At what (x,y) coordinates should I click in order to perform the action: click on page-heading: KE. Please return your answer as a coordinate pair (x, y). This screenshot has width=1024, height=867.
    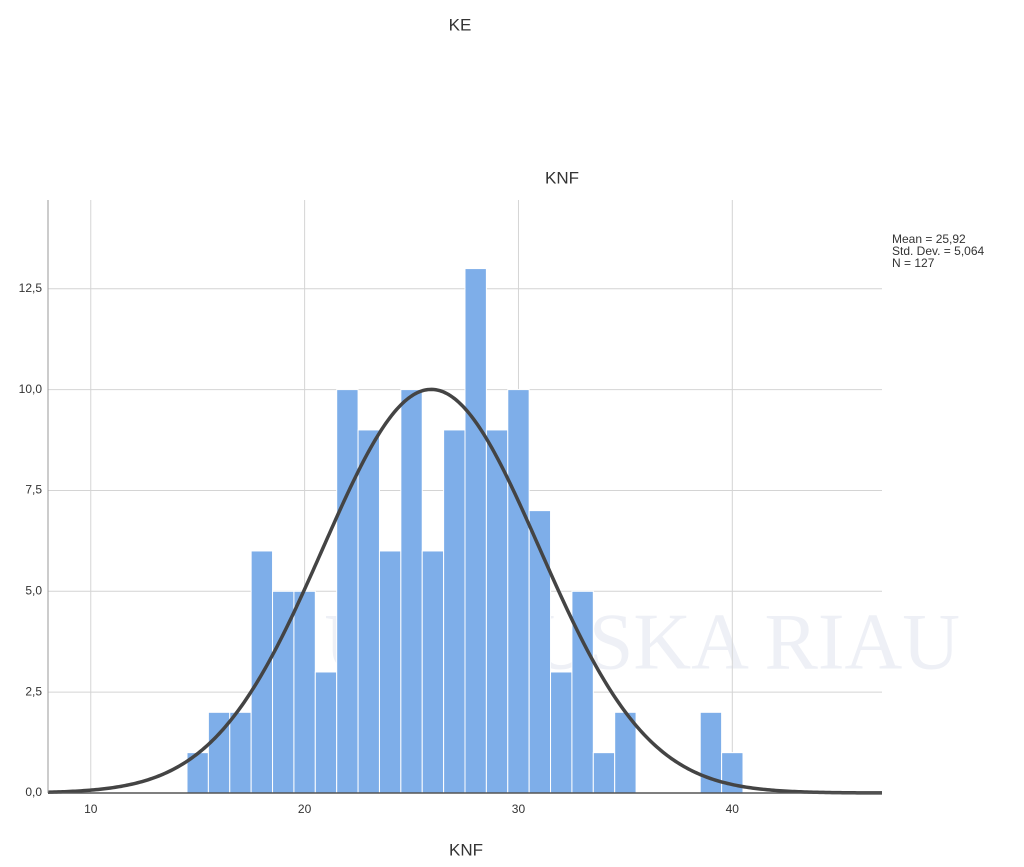
    Looking at the image, I should click on (460, 24).